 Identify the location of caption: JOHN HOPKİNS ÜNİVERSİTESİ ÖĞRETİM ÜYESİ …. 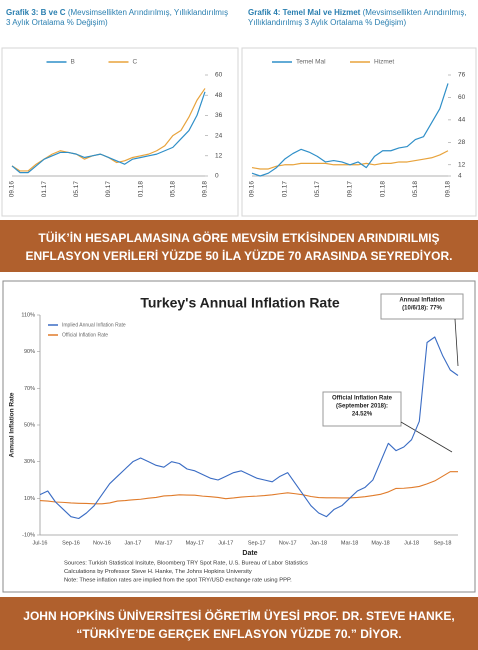
(238, 615).